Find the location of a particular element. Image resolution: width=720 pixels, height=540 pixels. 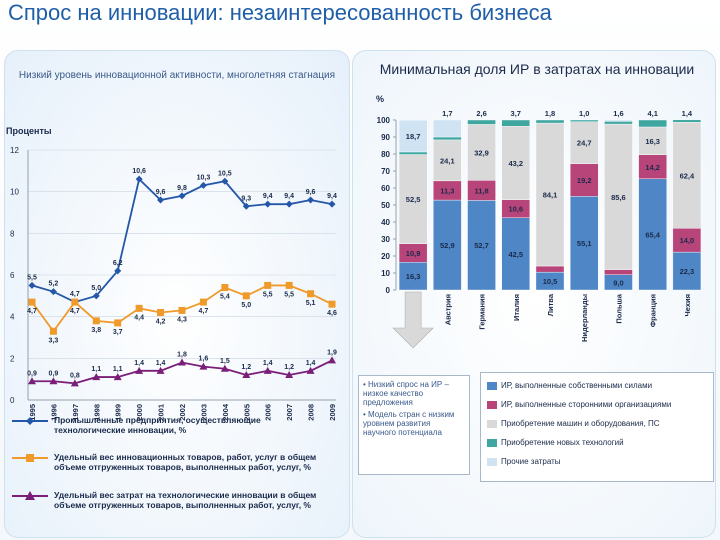

legend-item: ИР, выполненные сторонними организациями is located at coordinates (579, 404).